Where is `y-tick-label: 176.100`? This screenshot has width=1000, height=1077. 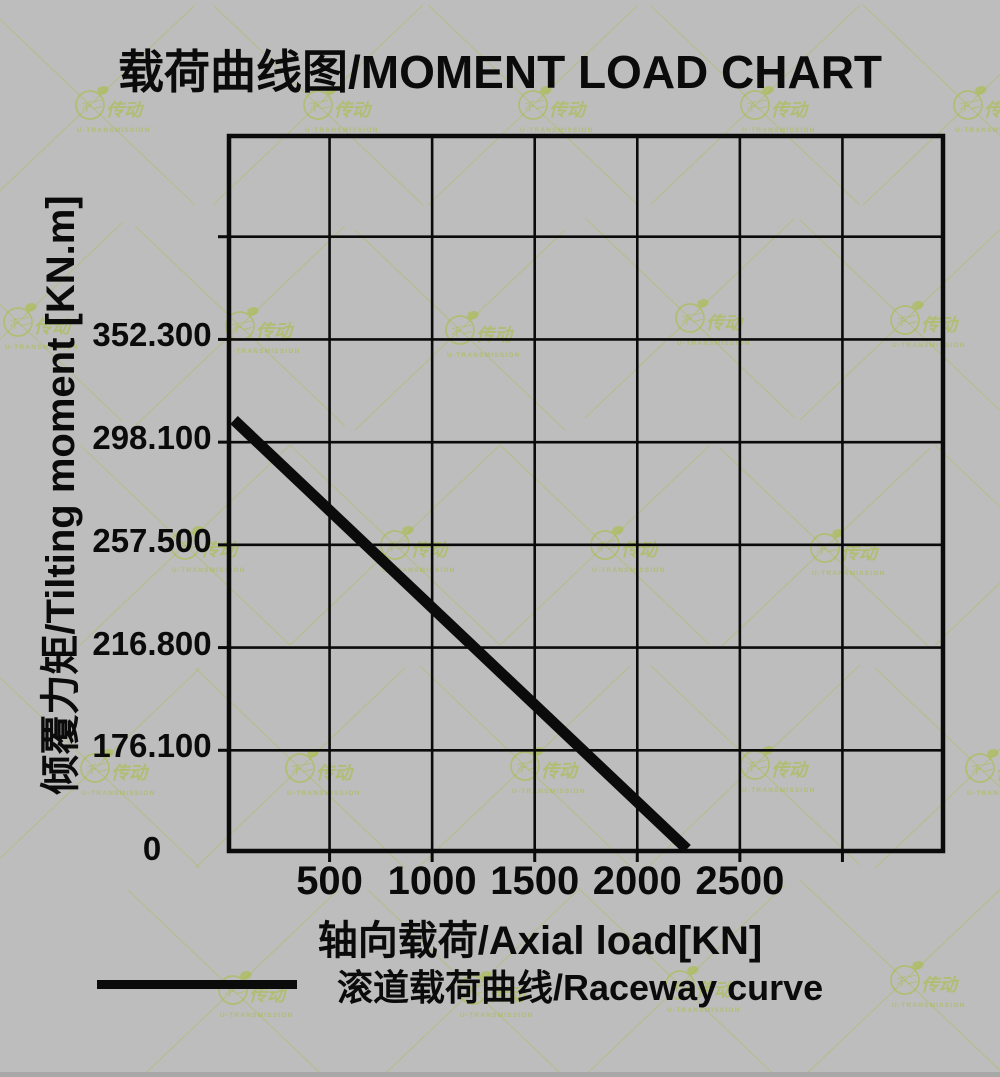
y-tick-label: 176.100 is located at coordinates (152, 746).